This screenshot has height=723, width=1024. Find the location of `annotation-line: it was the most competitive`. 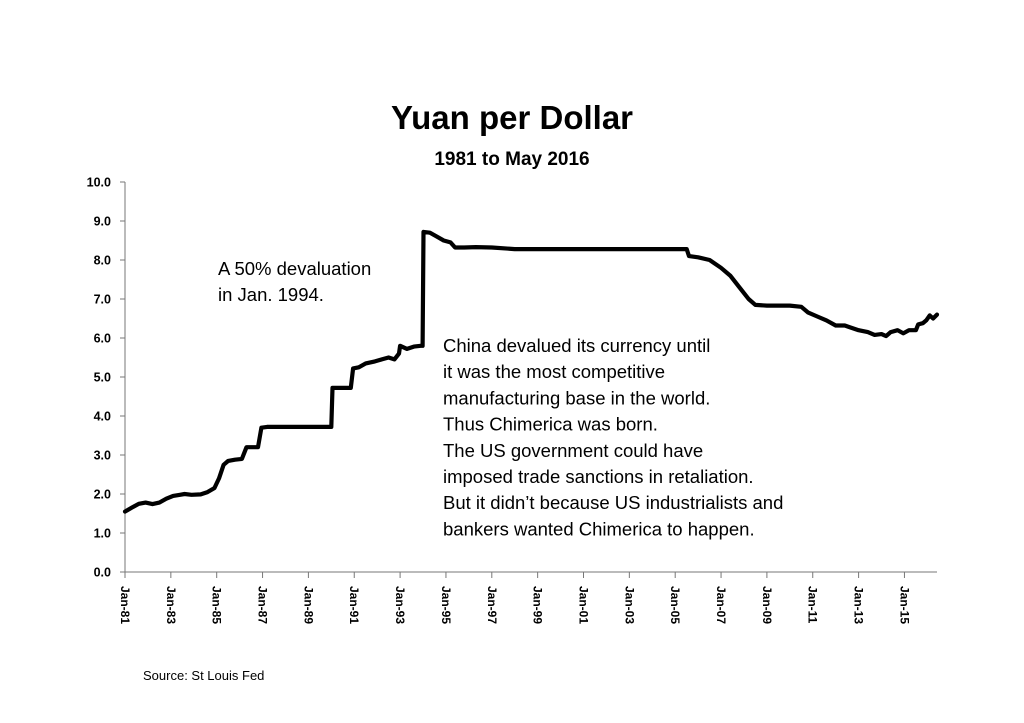

annotation-line: it was the most competitive is located at coordinates (554, 371).